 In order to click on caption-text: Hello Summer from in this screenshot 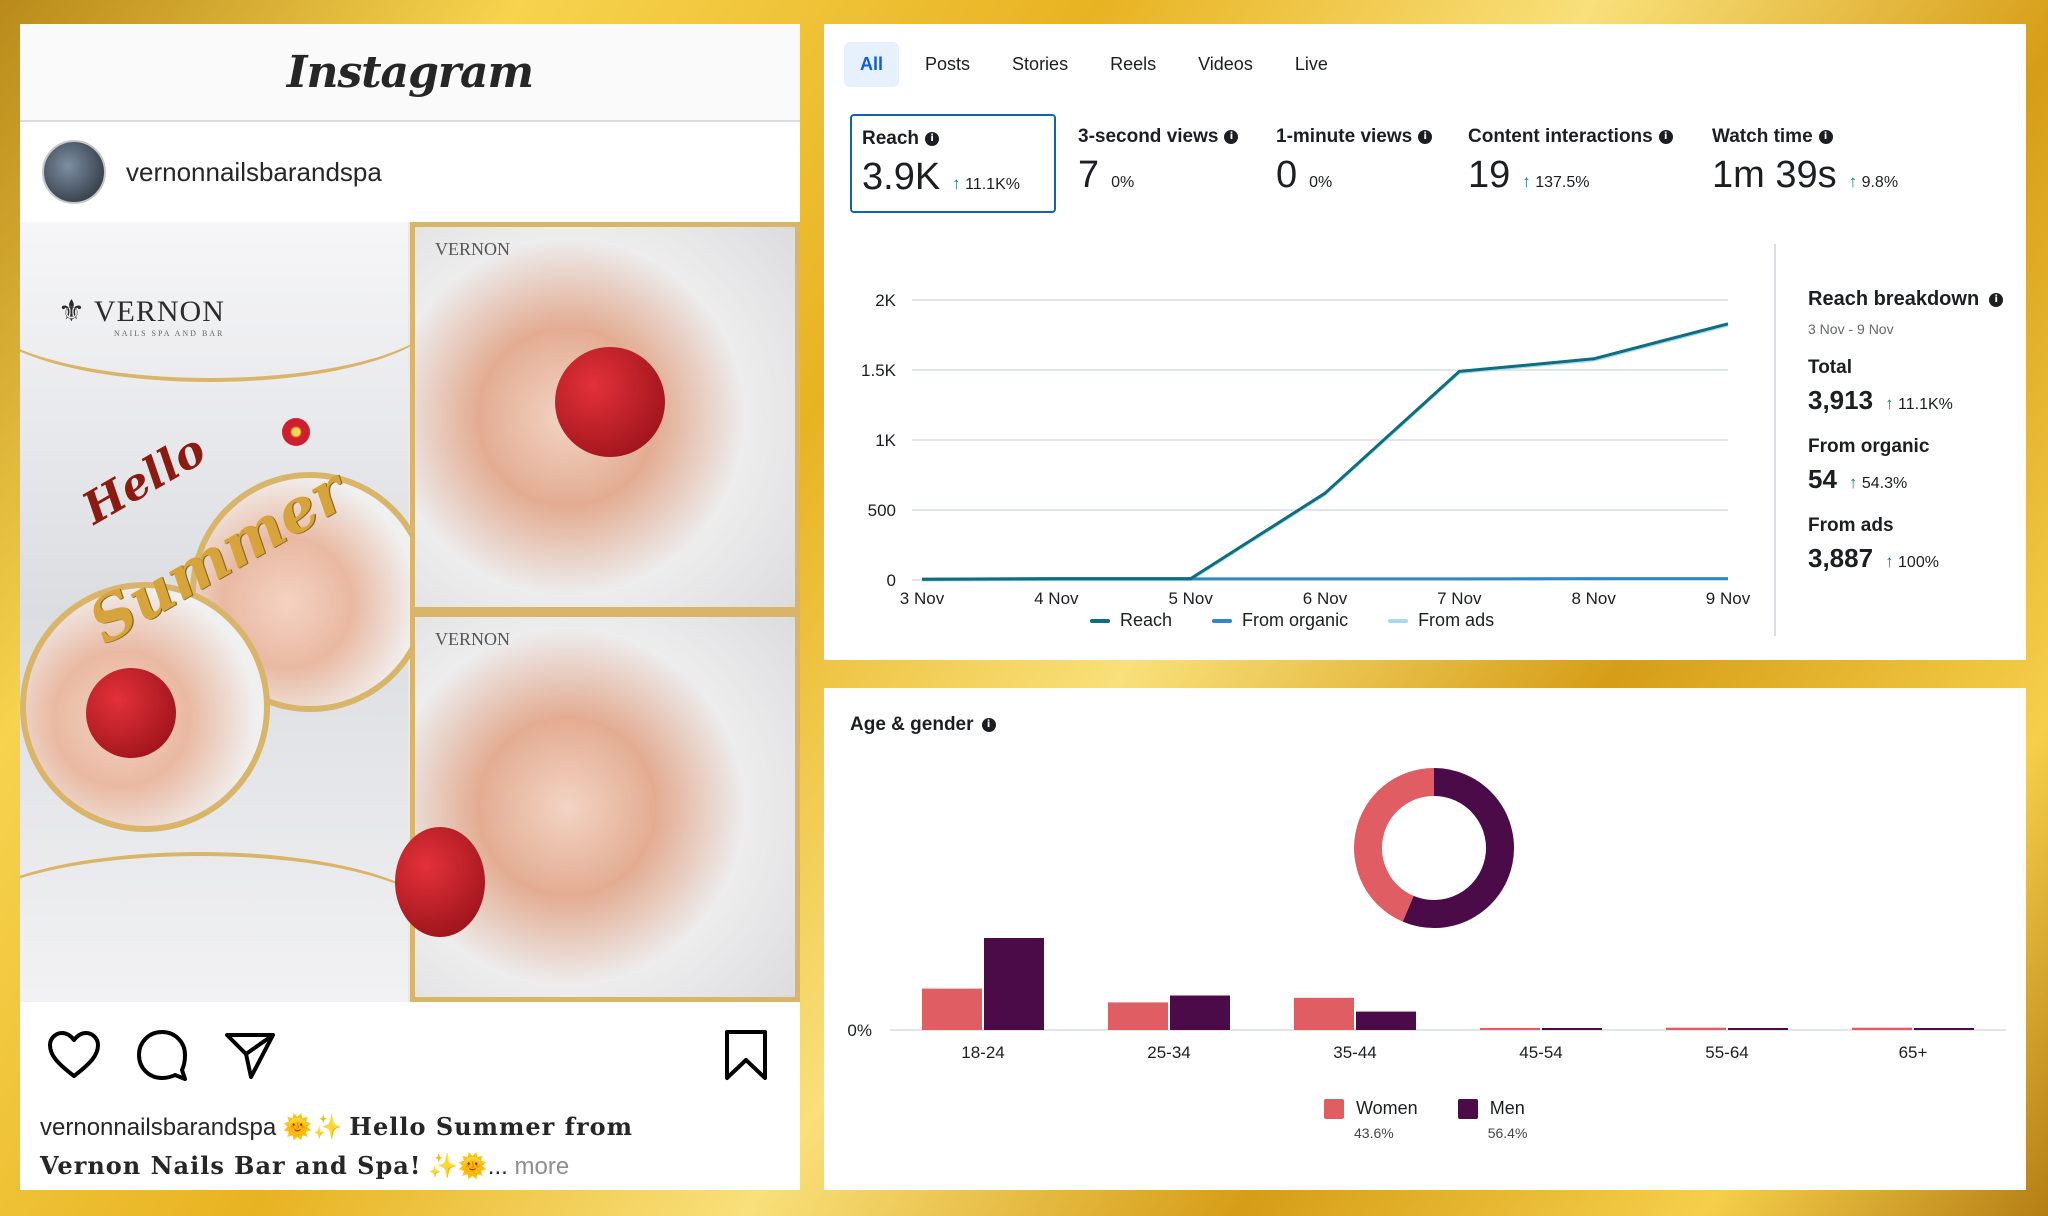, I will do `click(491, 1126)`.